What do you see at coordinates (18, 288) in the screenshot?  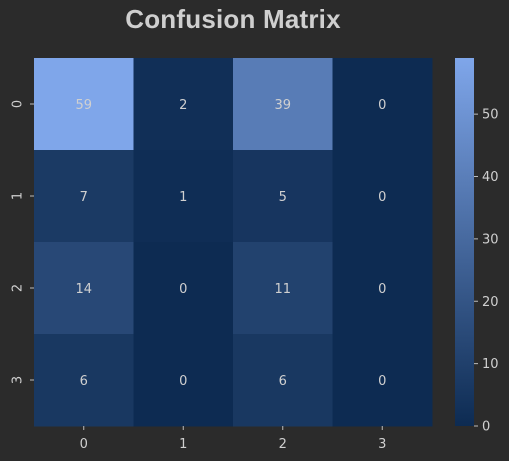 I see `y-tick-label-2: 2` at bounding box center [18, 288].